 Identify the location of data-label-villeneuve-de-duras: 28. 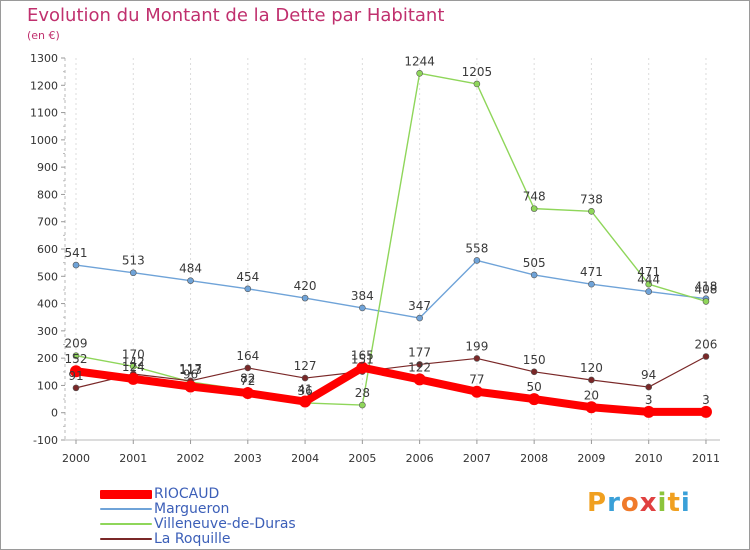
(362, 393).